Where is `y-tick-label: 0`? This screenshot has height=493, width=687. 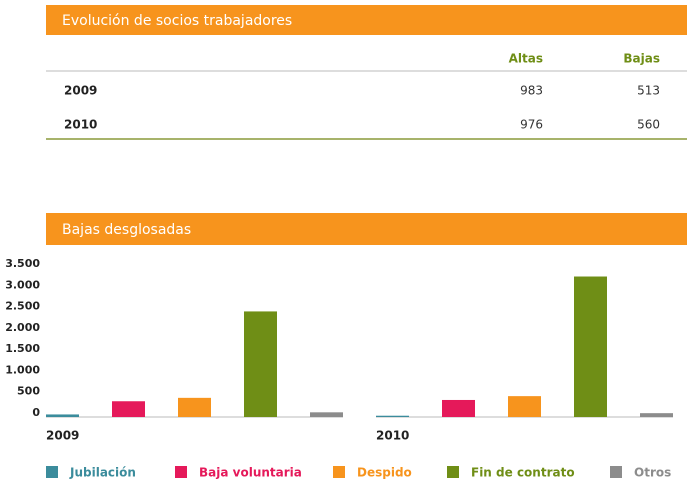
y-tick-label: 0 is located at coordinates (36, 412).